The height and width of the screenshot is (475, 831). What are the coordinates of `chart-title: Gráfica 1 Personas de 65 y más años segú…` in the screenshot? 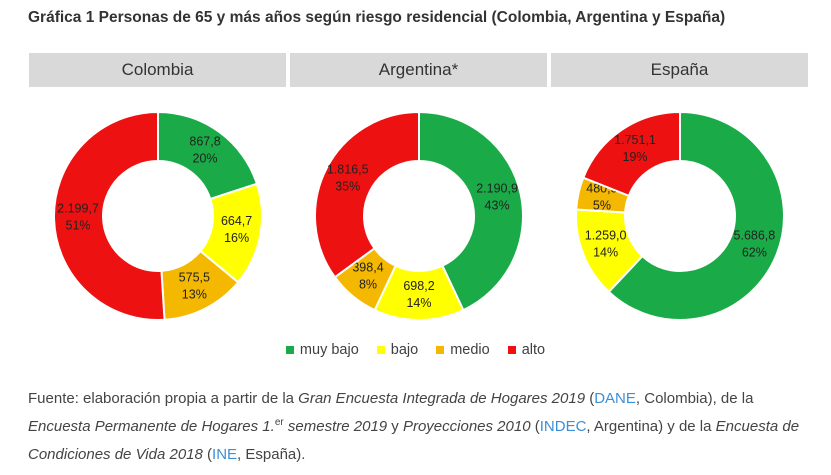 It's located at (377, 17).